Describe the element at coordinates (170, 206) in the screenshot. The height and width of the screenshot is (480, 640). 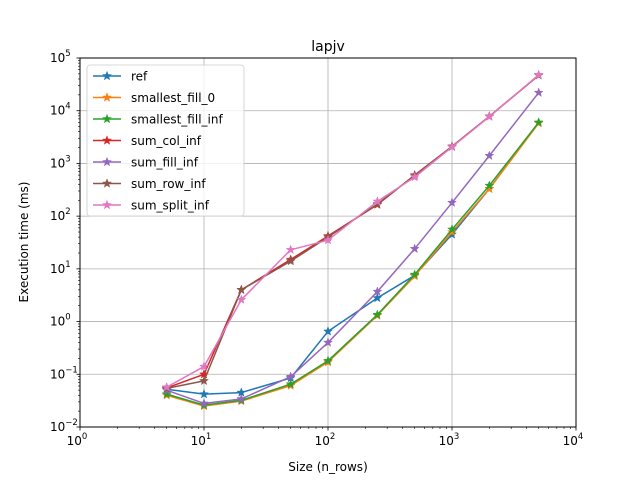
I see `legend-label: sum_split_inf` at that location.